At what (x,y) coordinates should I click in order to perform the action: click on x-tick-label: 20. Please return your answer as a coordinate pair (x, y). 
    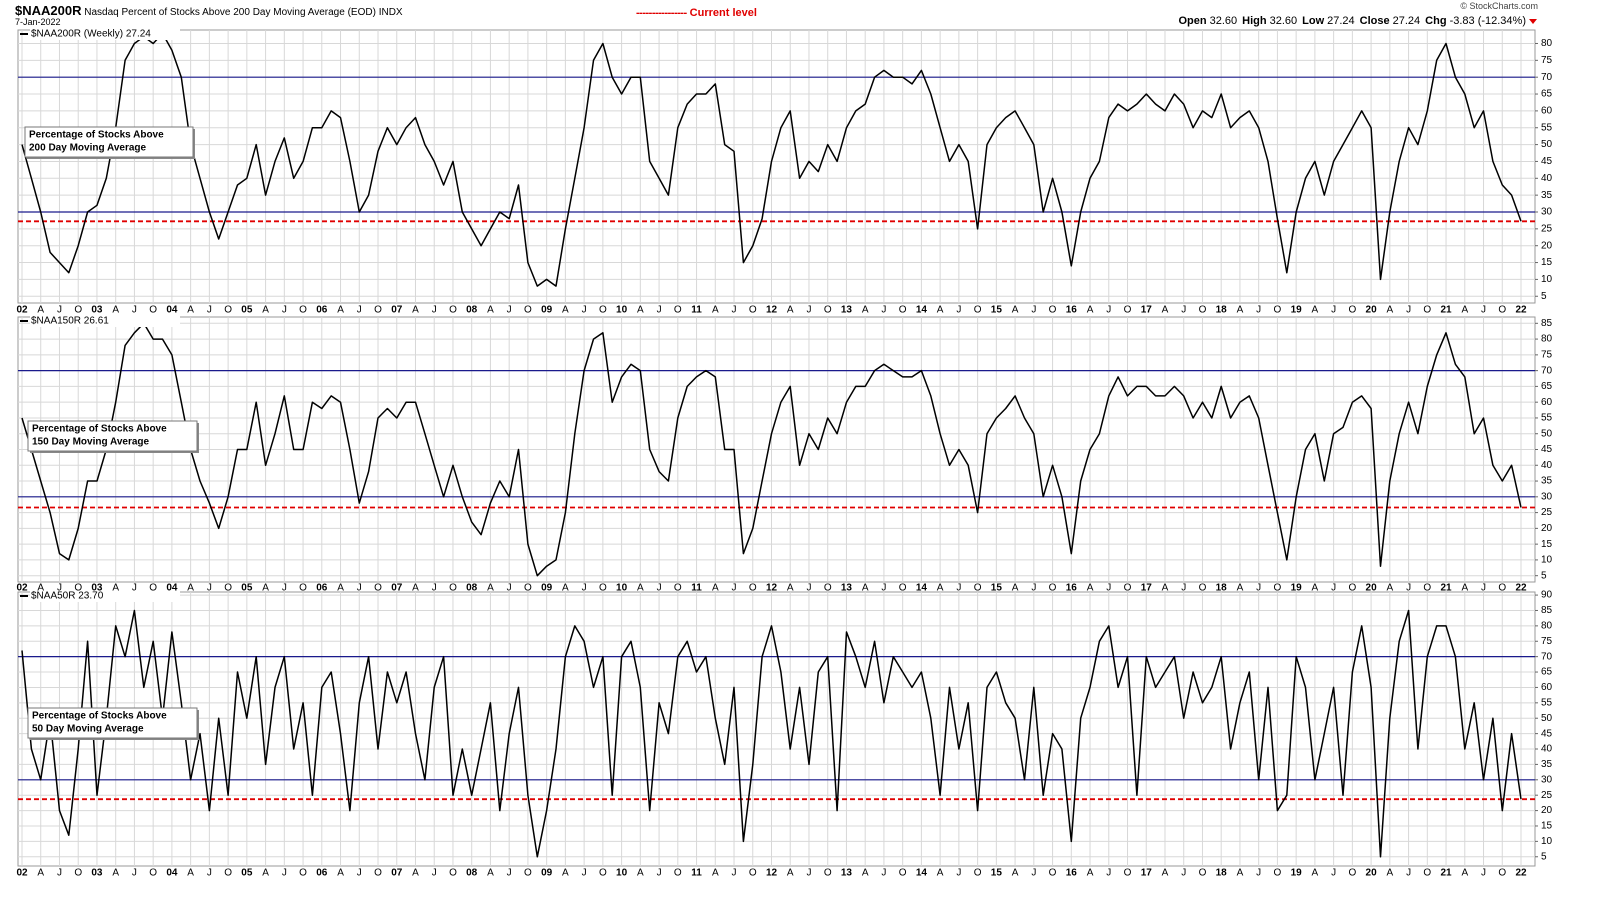
    Looking at the image, I should click on (1372, 588).